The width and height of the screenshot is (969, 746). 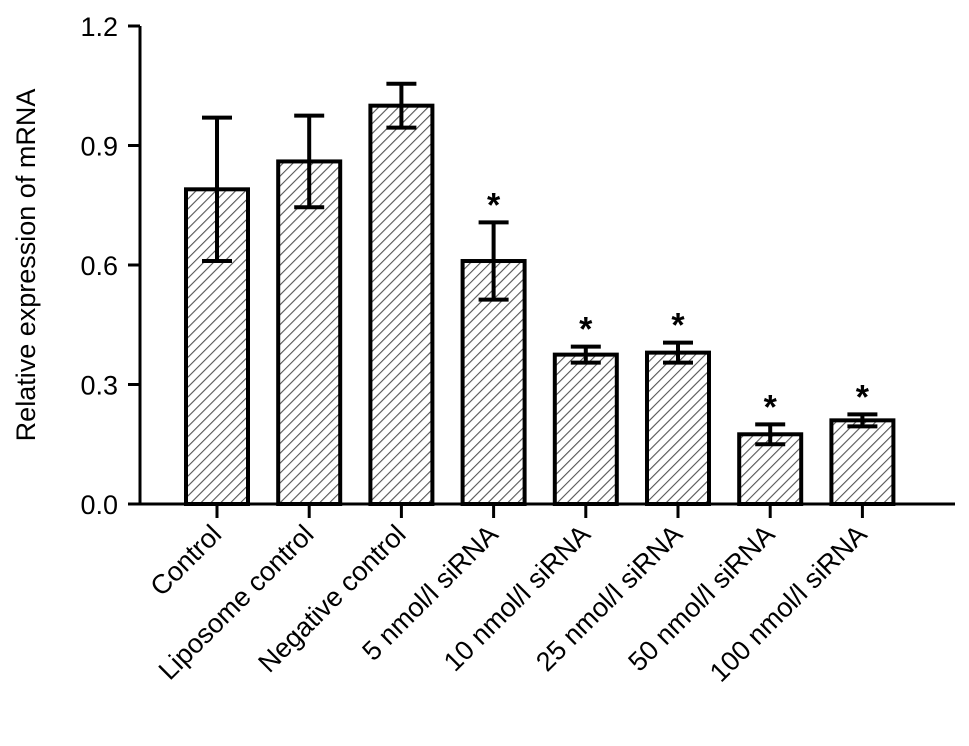 What do you see at coordinates (546, 510) in the screenshot?
I see `x-axis` at bounding box center [546, 510].